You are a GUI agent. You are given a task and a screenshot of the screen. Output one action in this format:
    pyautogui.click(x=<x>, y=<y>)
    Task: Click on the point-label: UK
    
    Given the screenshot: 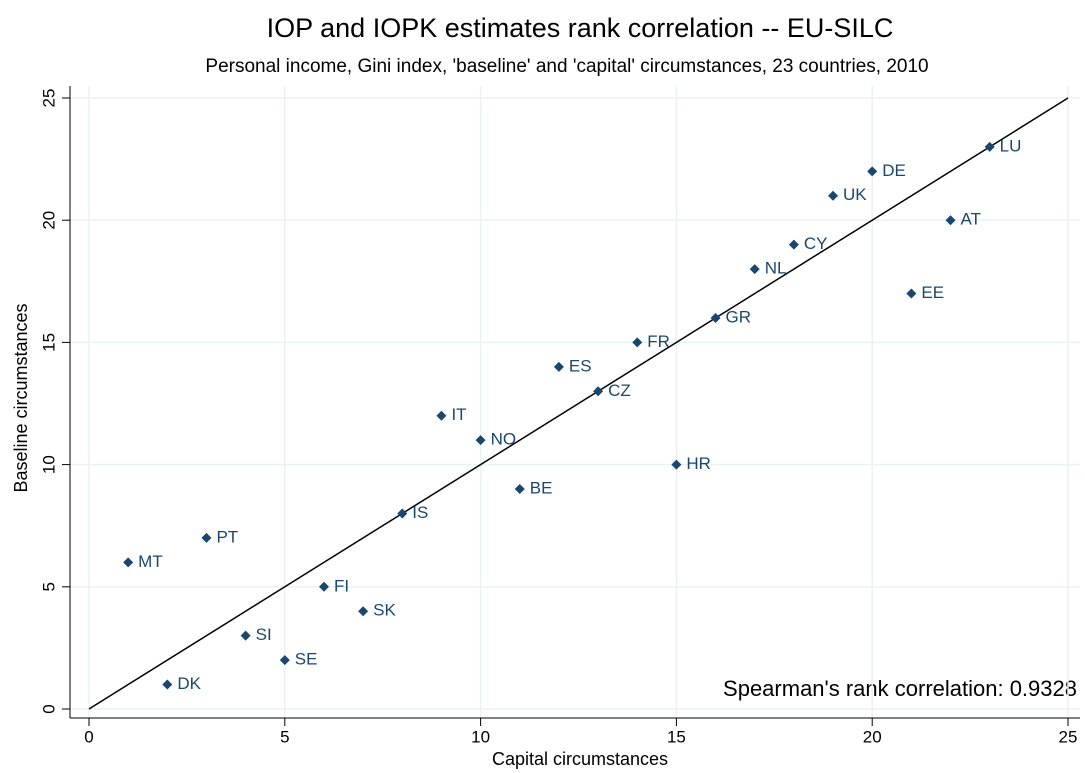 What is the action you would take?
    pyautogui.click(x=855, y=194)
    